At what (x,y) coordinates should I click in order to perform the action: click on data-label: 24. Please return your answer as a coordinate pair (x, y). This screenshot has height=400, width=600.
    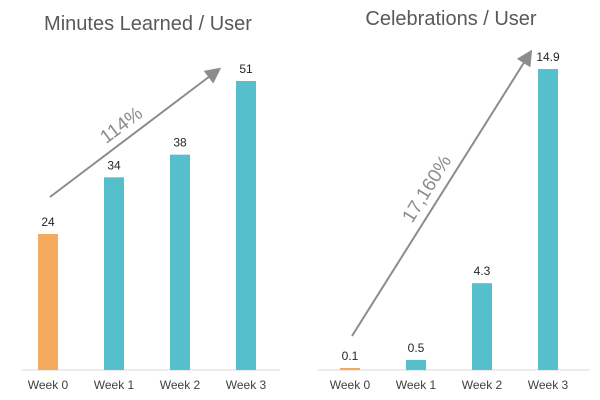
    Looking at the image, I should click on (48, 222).